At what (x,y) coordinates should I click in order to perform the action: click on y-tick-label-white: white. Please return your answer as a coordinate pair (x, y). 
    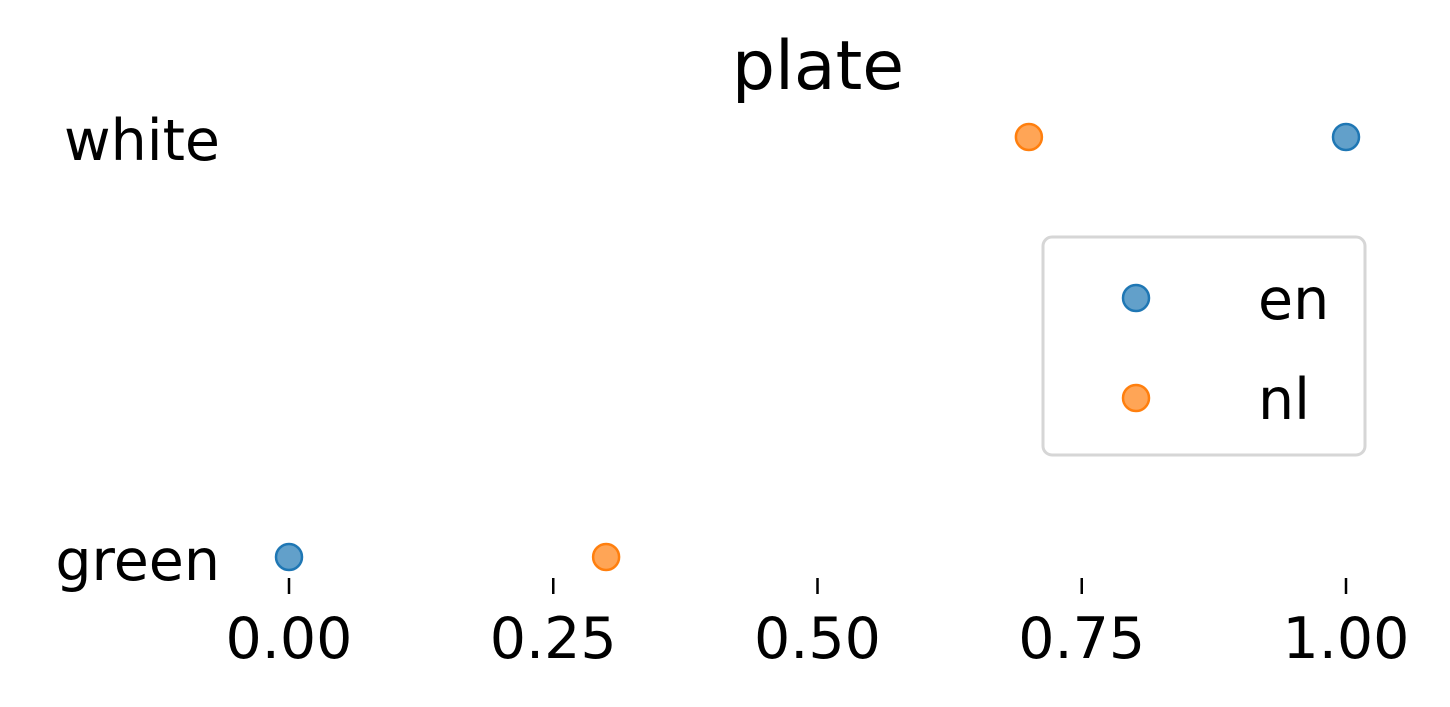
    Looking at the image, I should click on (142, 141).